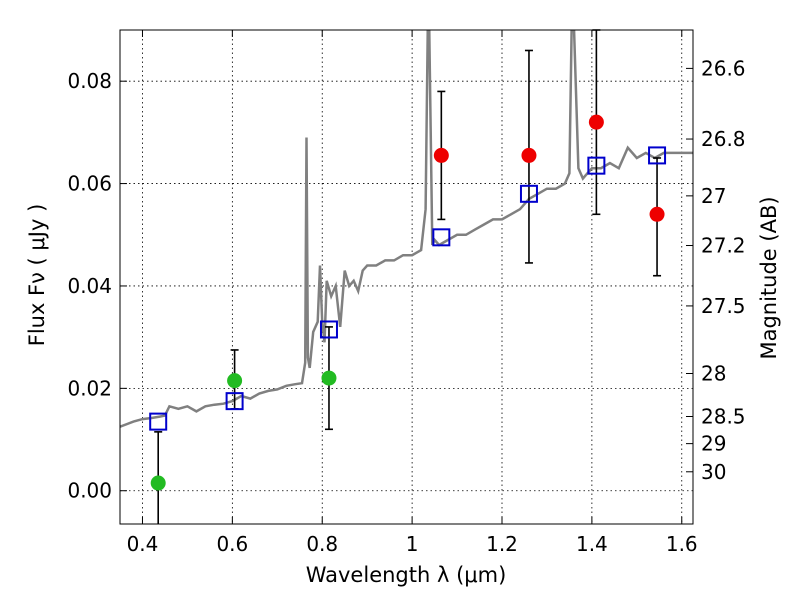 This screenshot has width=800, height=600. Describe the element at coordinates (713, 472) in the screenshot. I see `right-tick-label: 30` at that location.